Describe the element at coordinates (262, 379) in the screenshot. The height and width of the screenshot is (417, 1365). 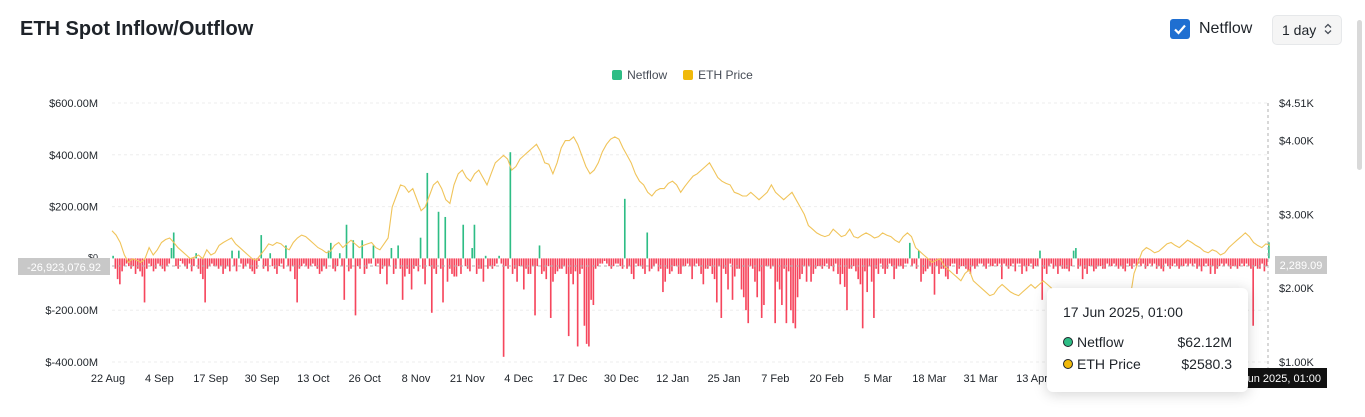
I see `x-tick-label: 30 Sep` at that location.